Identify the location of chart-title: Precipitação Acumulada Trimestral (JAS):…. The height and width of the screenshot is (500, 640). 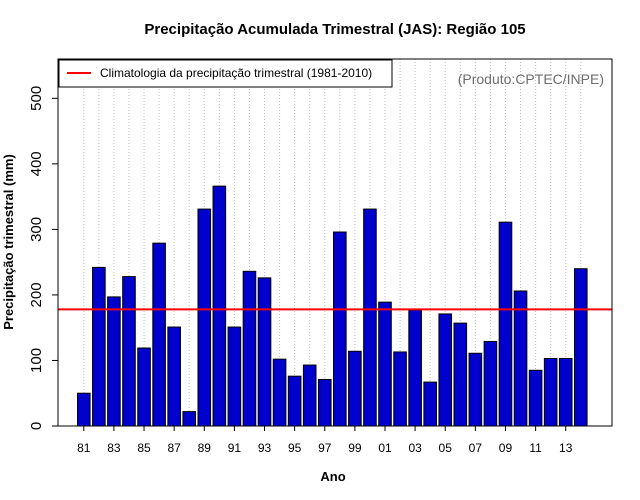
(334, 29).